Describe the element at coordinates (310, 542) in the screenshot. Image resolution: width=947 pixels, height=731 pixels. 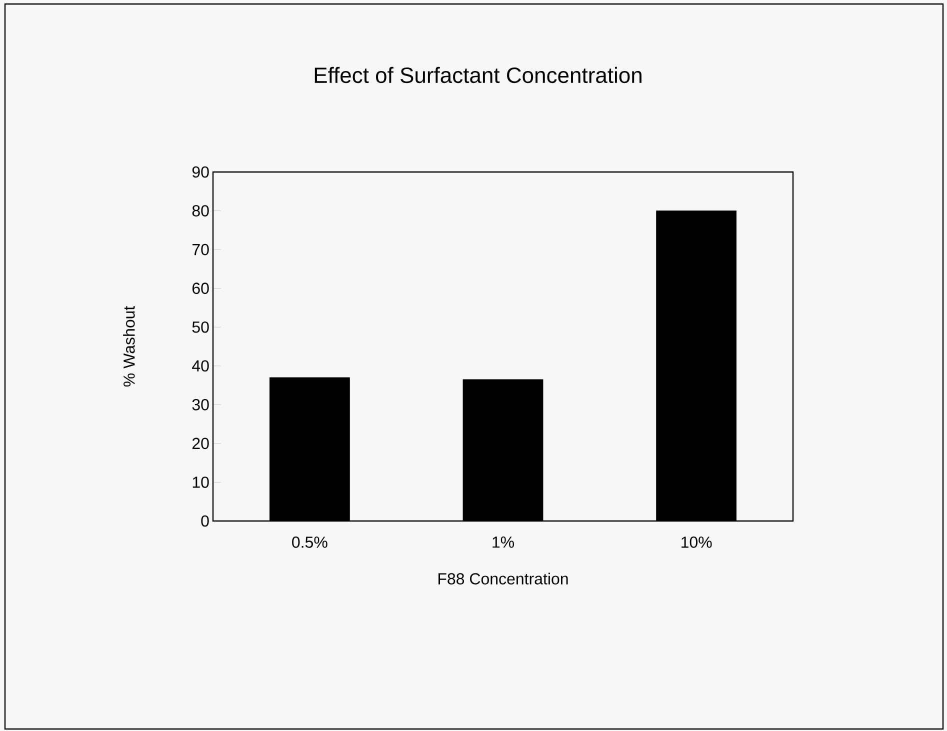
I see `x-tick-label: 0.5%` at that location.